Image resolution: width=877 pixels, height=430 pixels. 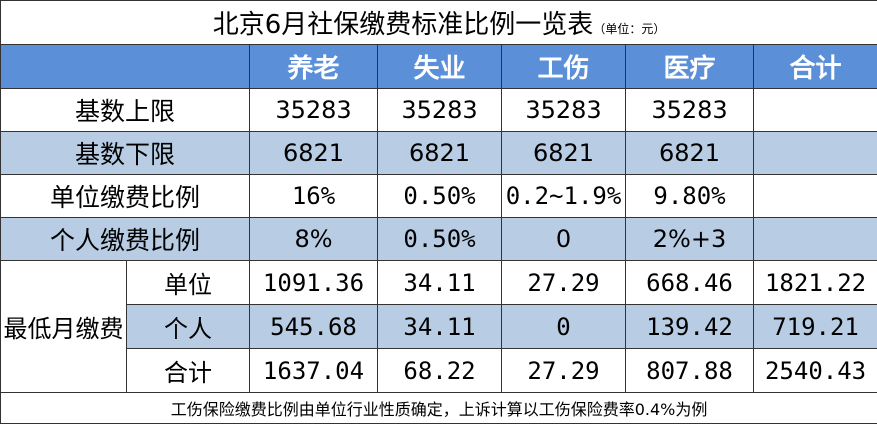 What do you see at coordinates (814, 66) in the screenshot?
I see `header-total: 合计` at bounding box center [814, 66].